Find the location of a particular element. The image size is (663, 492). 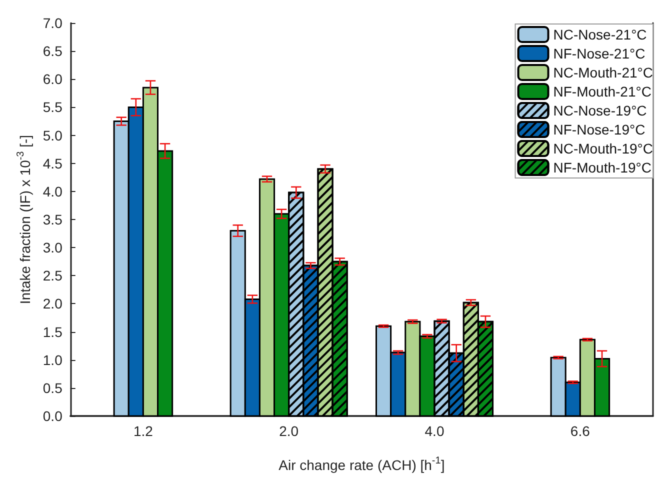

y-tick-label: 4.5 is located at coordinates (52, 163).